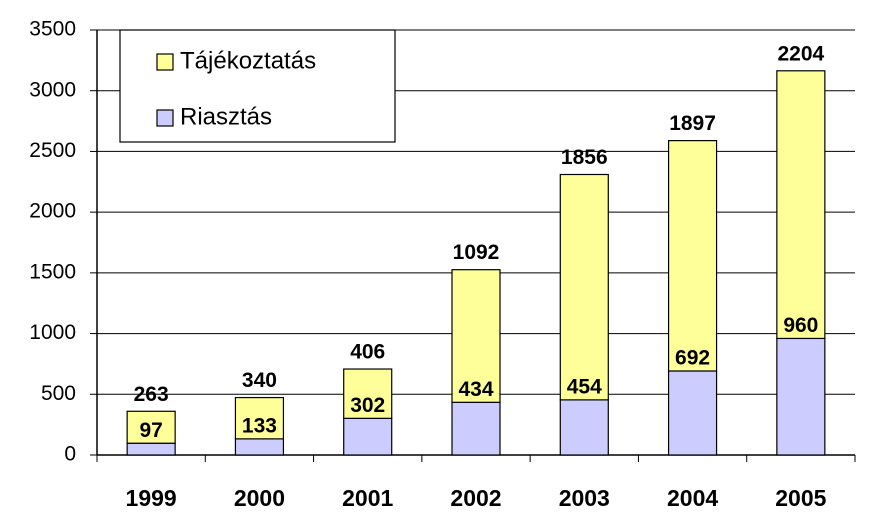 The height and width of the screenshot is (514, 881). I want to click on data-label: 692, so click(692, 358).